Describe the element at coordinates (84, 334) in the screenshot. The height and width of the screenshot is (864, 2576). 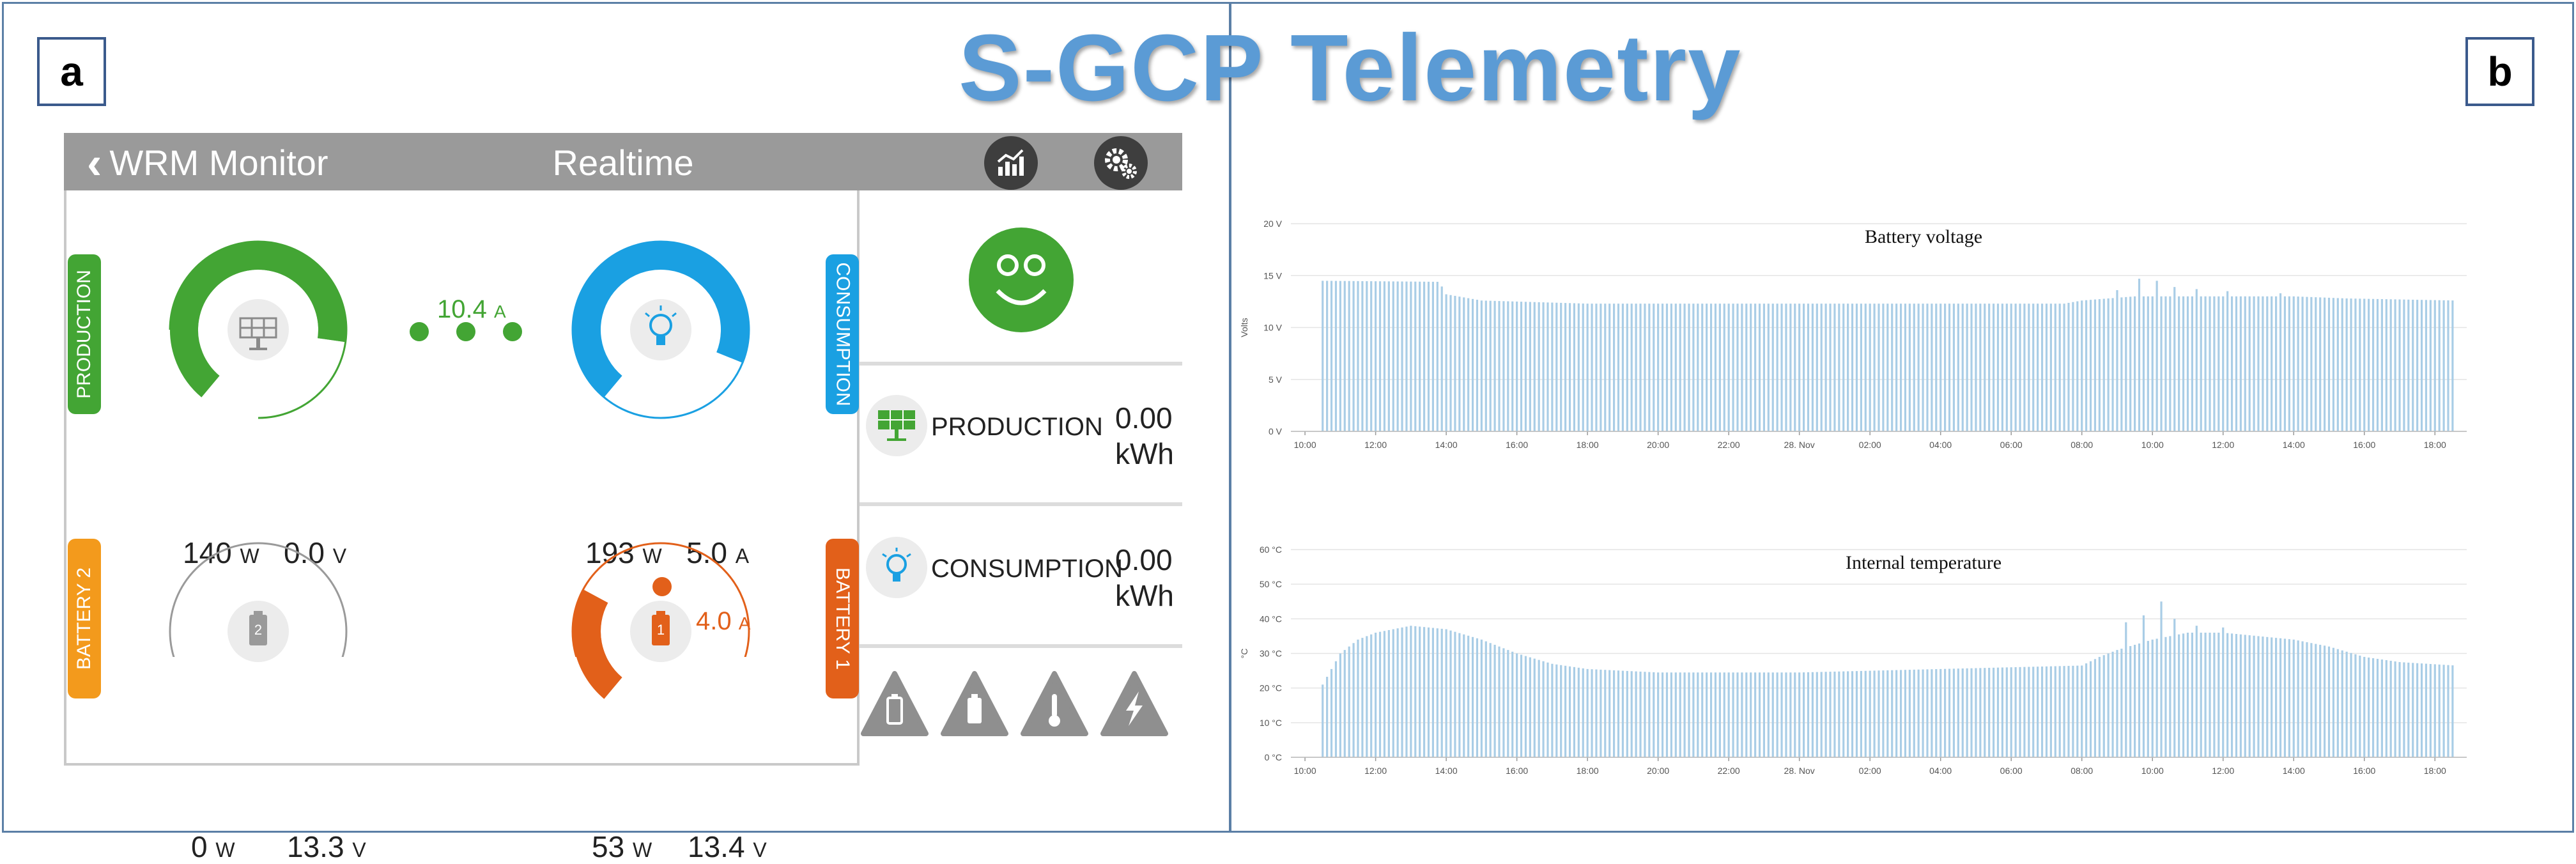
I see `production-tab-label: PRODUCTION` at that location.